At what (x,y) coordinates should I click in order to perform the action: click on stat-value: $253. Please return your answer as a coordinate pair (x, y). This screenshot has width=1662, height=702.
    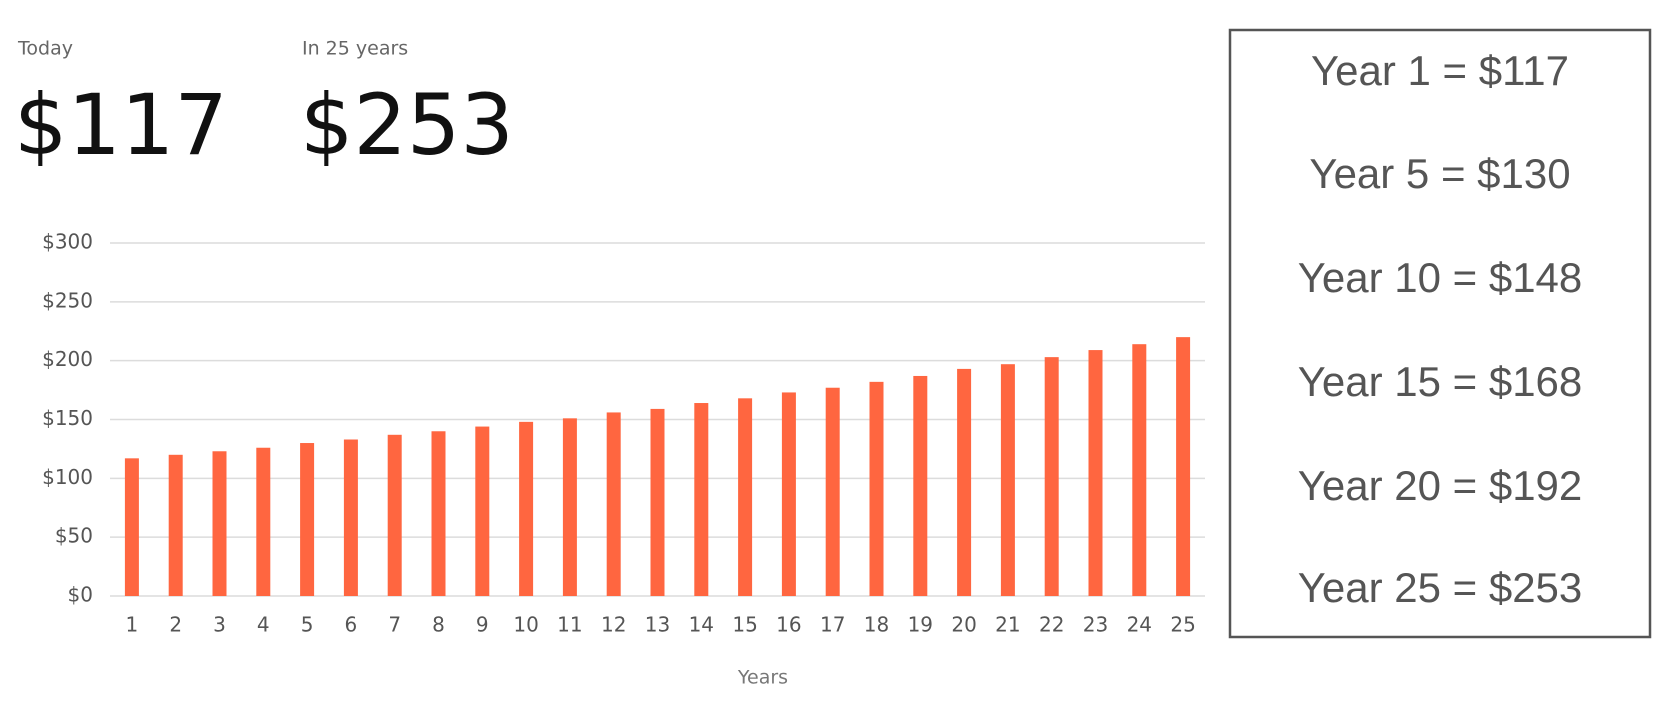
    Looking at the image, I should click on (407, 125).